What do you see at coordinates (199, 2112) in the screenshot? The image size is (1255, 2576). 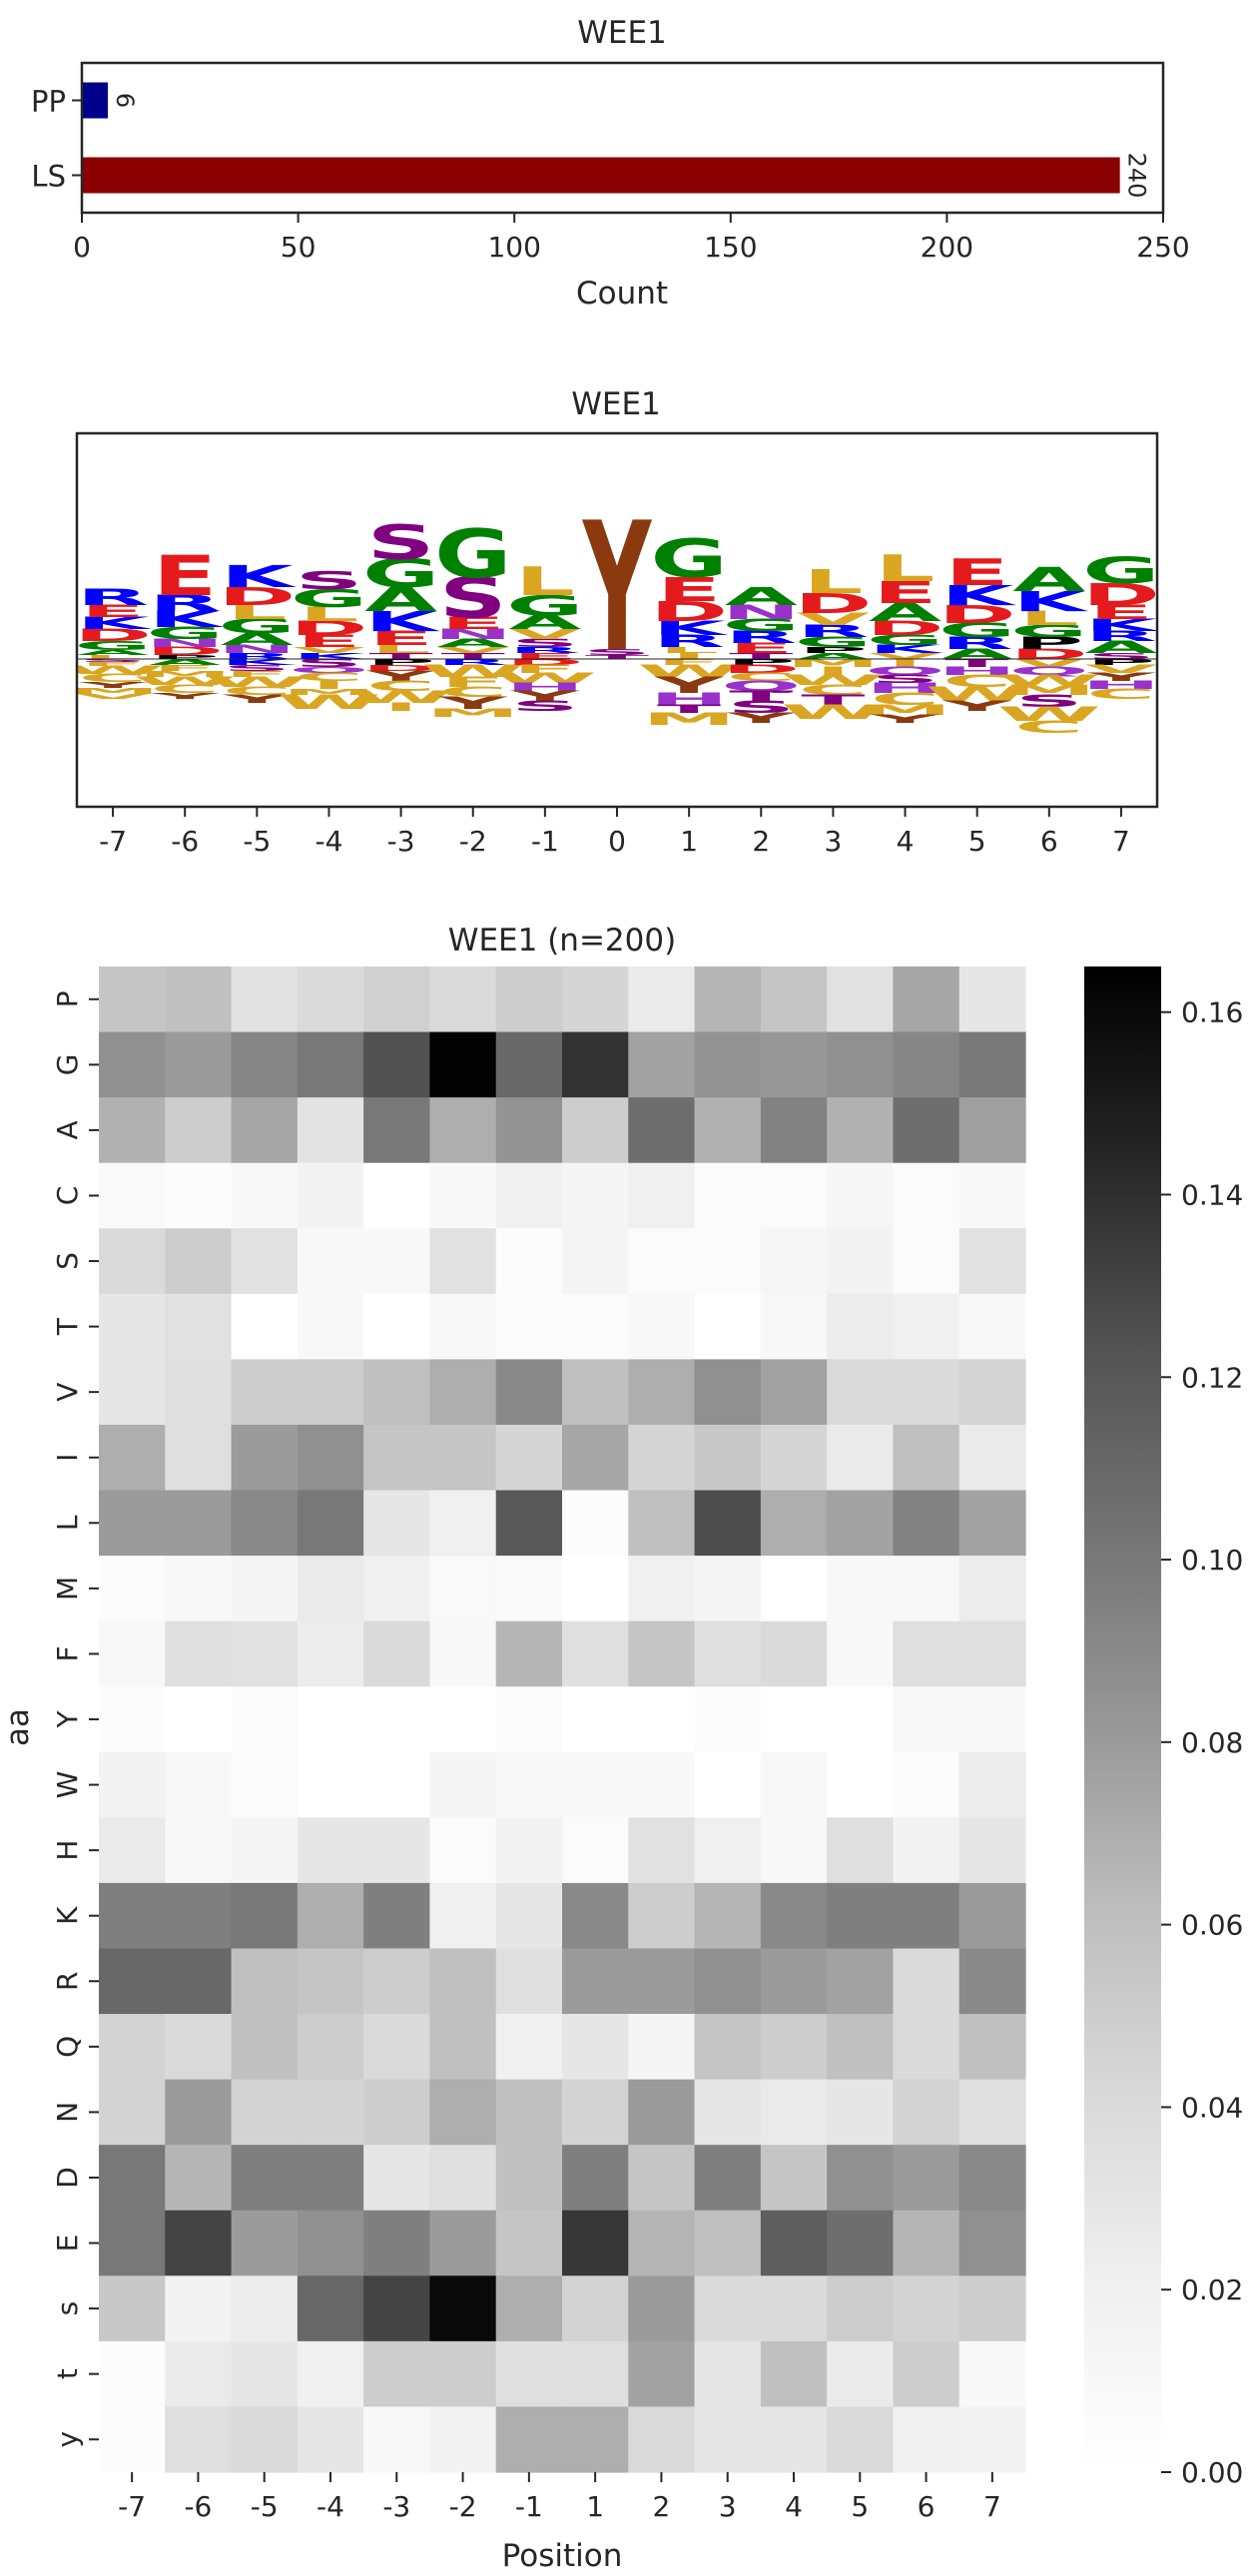 I see `heatmap-cell-N--6` at bounding box center [199, 2112].